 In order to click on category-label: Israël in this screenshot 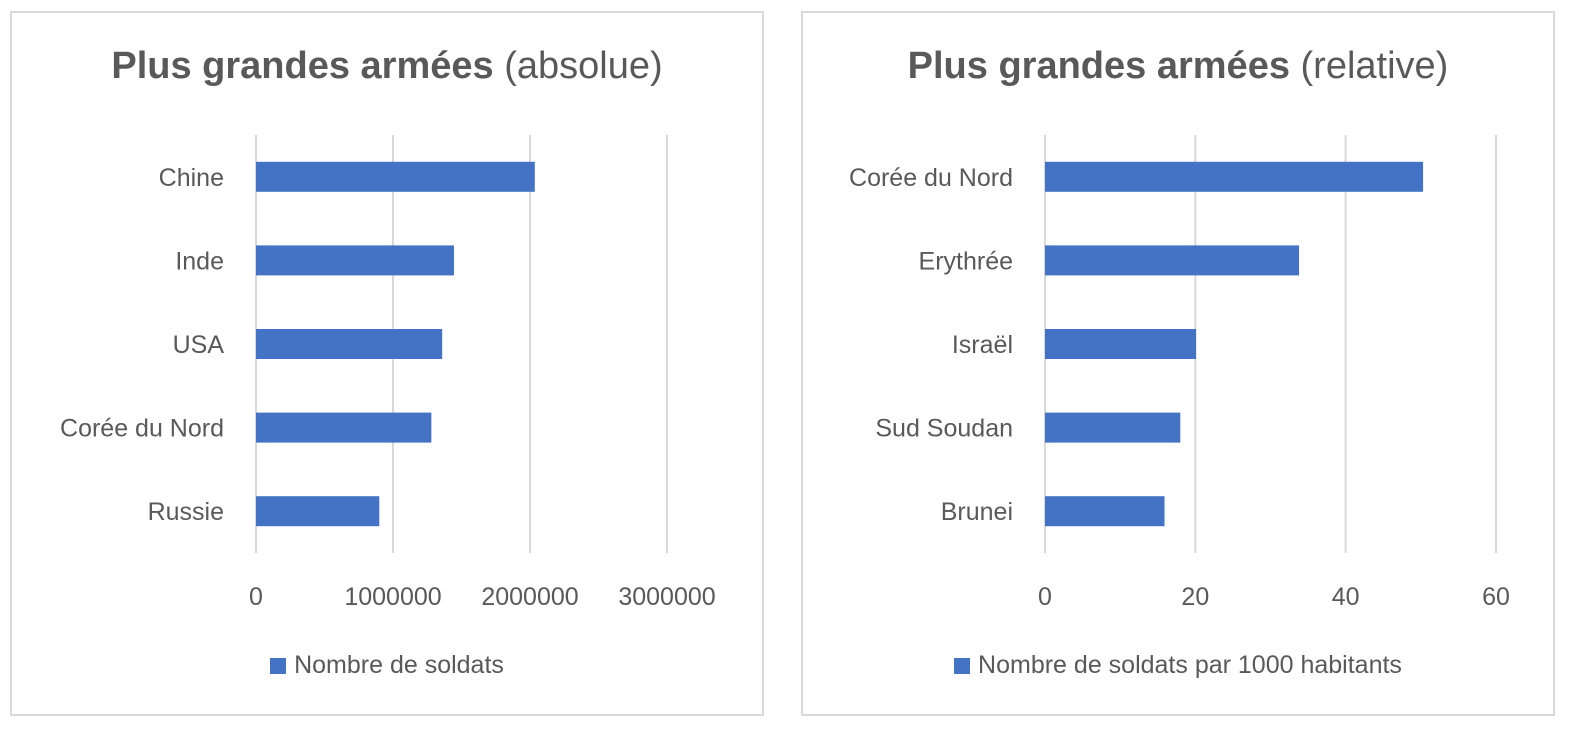, I will do `click(982, 345)`.